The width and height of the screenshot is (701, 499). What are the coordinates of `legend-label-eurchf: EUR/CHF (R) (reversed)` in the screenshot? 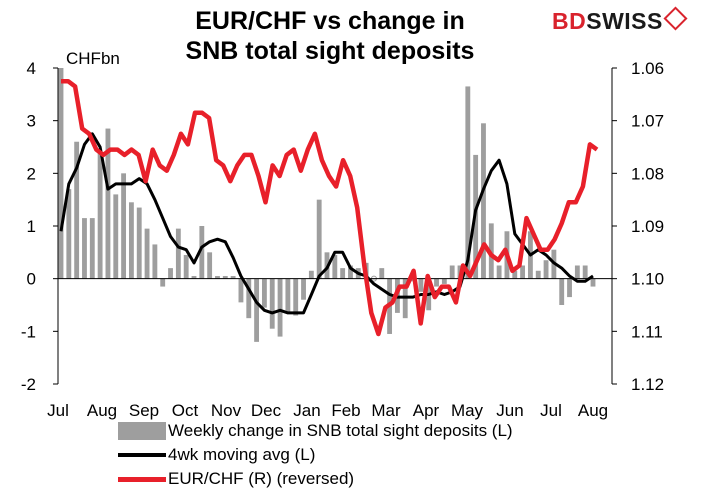 It's located at (261, 478).